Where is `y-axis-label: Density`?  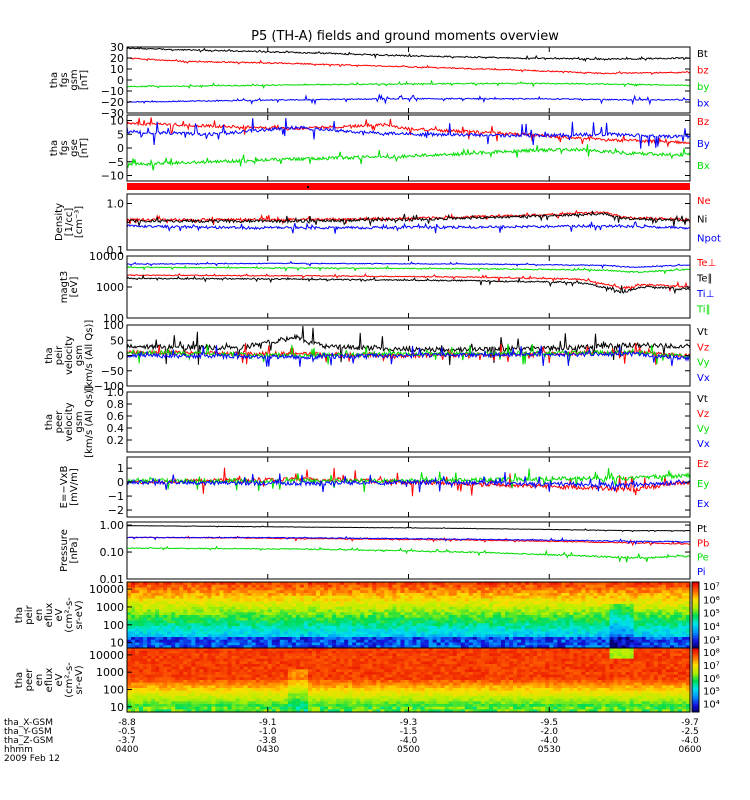 y-axis-label: Density is located at coordinates (59, 222).